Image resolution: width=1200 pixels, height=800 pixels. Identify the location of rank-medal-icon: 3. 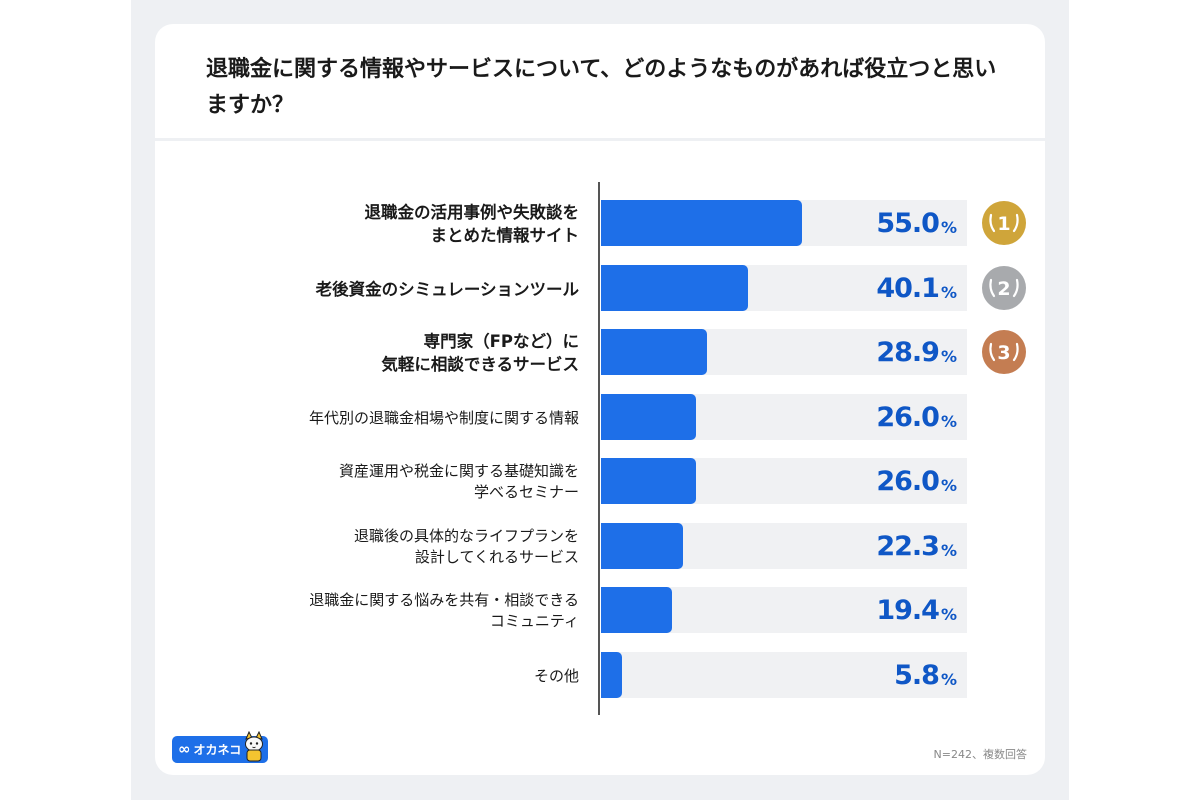
(1004, 352).